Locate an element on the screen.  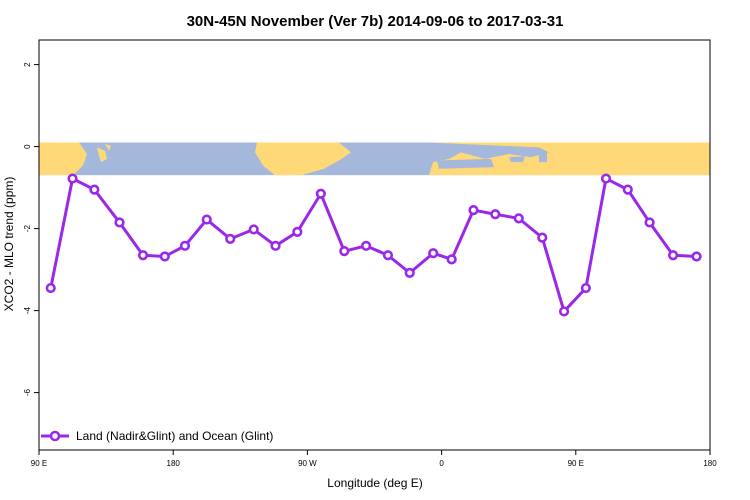
y-tick-label: -4 is located at coordinates (27, 310).